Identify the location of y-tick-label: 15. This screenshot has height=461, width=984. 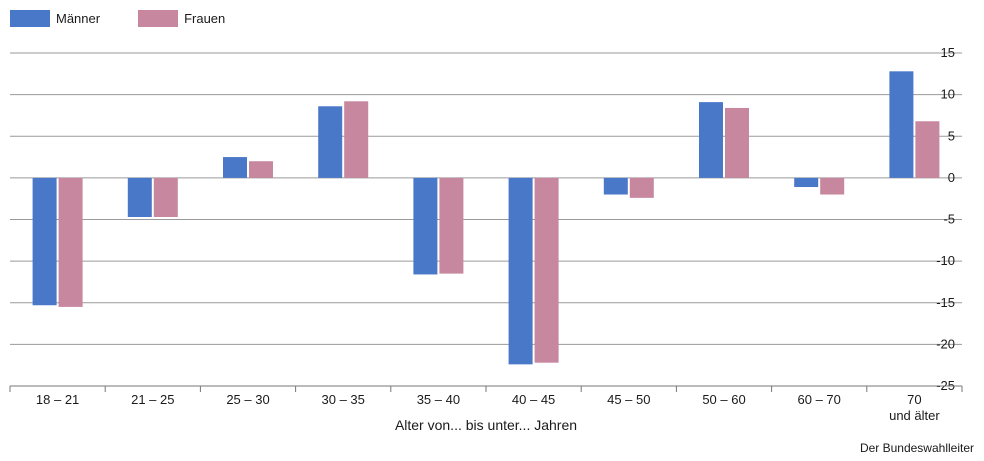
(948, 52).